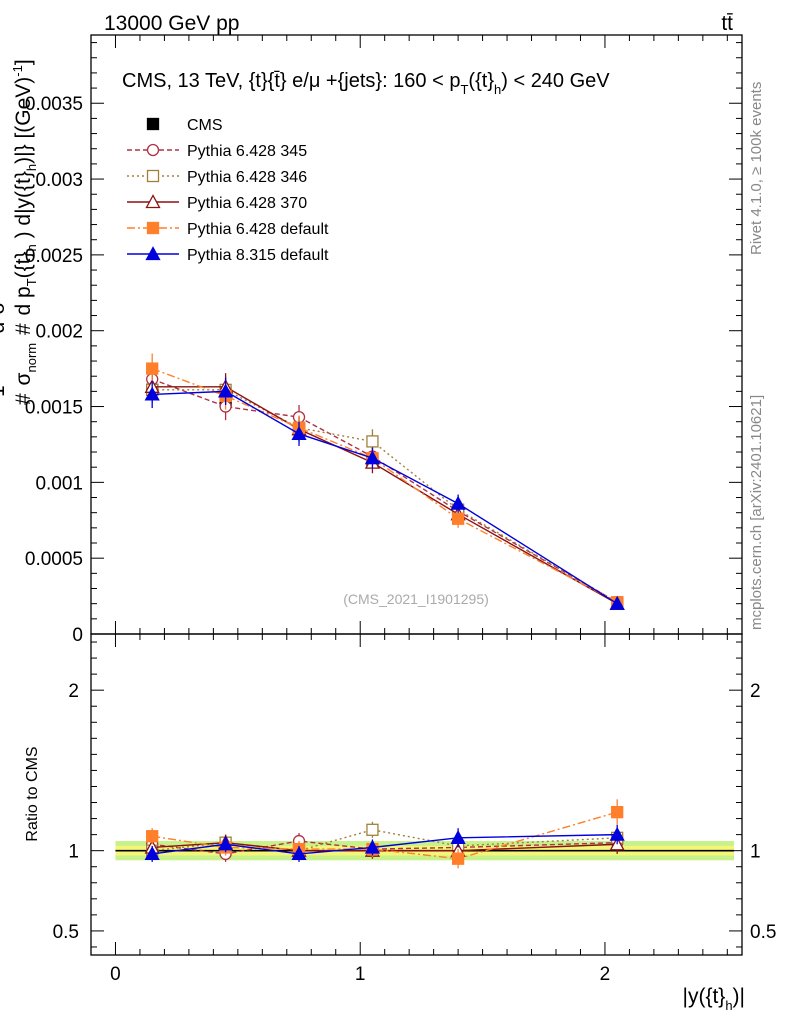 Image resolution: width=786 pixels, height=1024 pixels. I want to click on x-tick-label: 1, so click(360, 974).